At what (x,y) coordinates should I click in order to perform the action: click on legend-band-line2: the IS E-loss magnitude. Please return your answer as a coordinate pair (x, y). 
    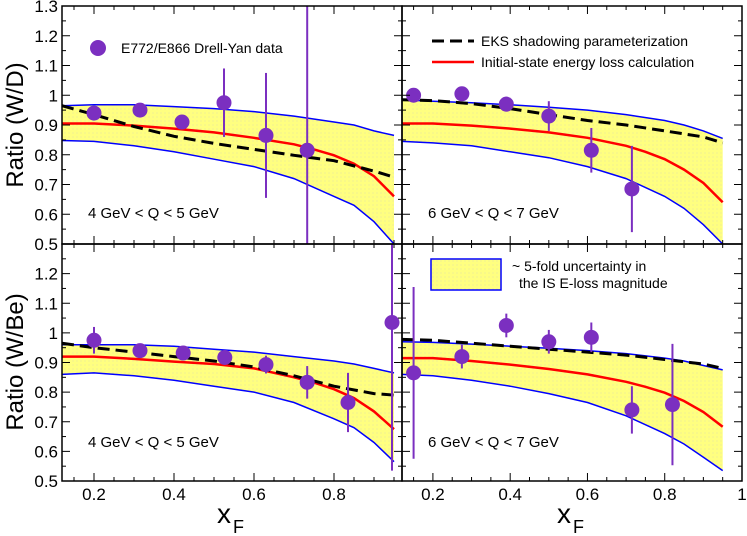
    Looking at the image, I should click on (593, 283).